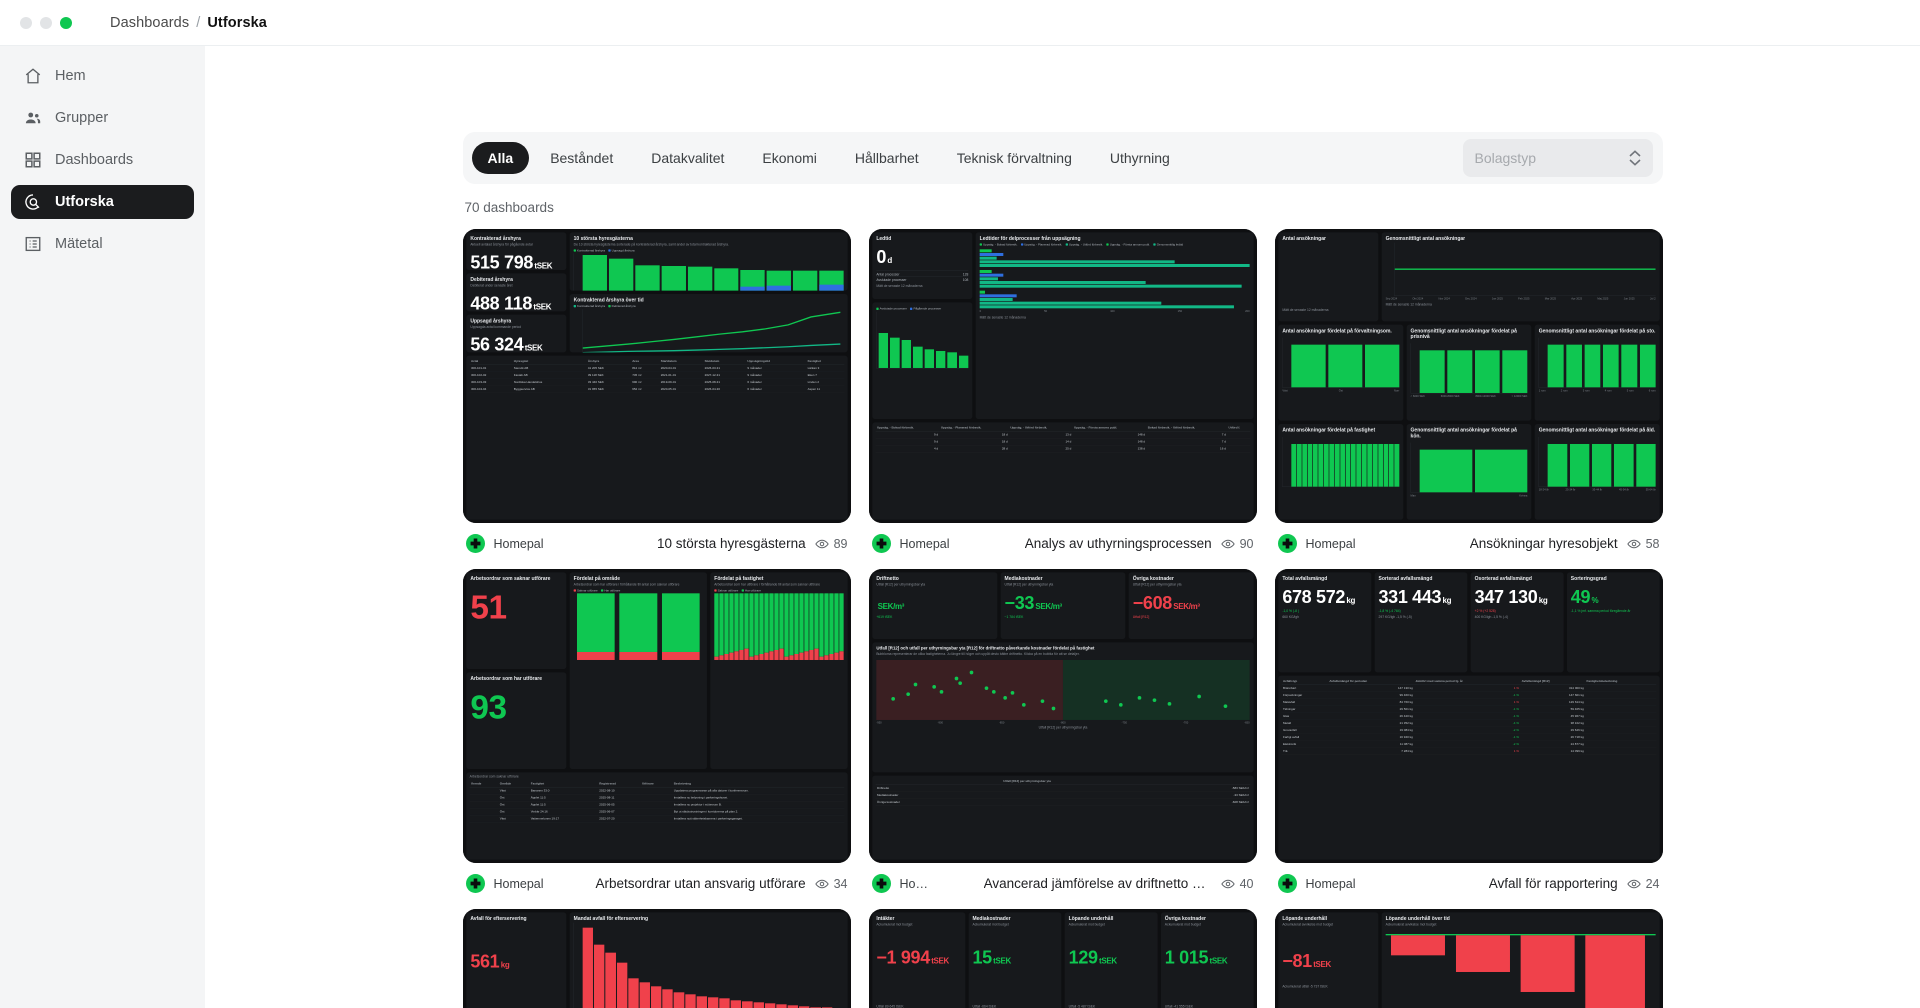 The image size is (1920, 1008). What do you see at coordinates (1600, 611) in the screenshot?
I see `kpi-delta: -1,1 % jmf. samma period föregående år` at bounding box center [1600, 611].